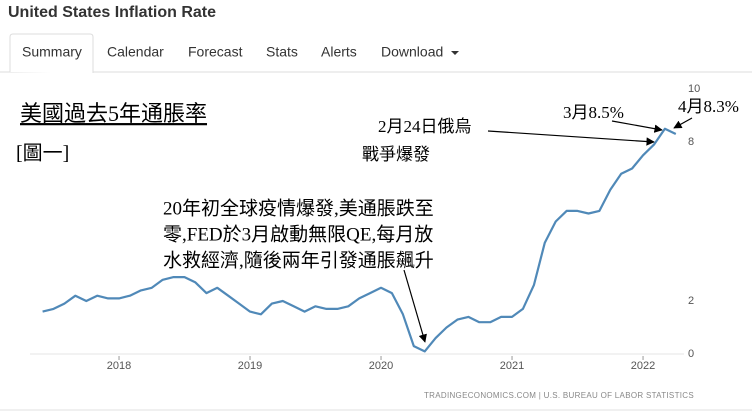 This screenshot has width=752, height=414. Describe the element at coordinates (691, 301) in the screenshot. I see `y-tick-label: 2` at that location.